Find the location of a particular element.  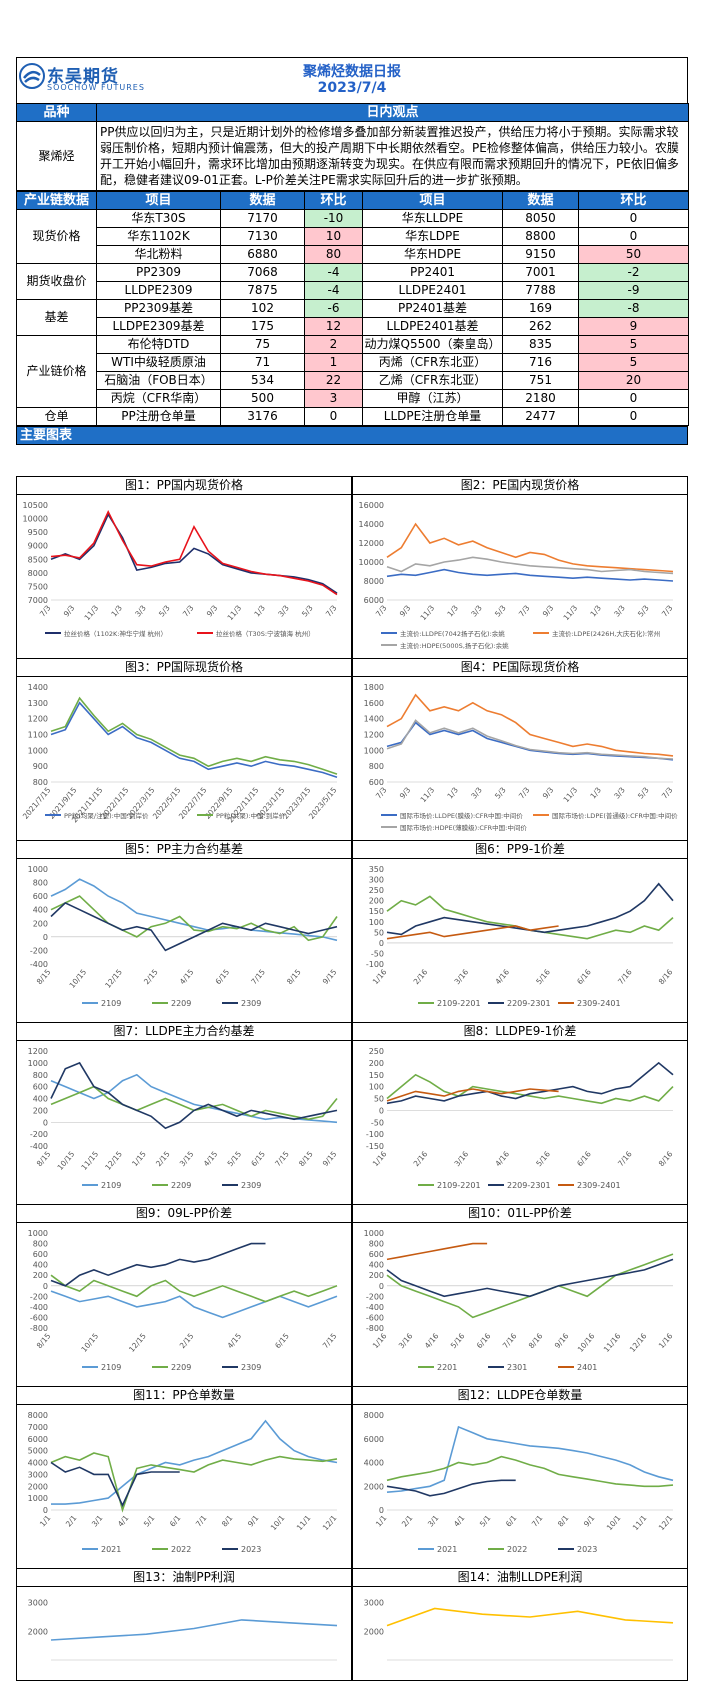

x-tick-label: 6/16 is located at coordinates (584, 976).